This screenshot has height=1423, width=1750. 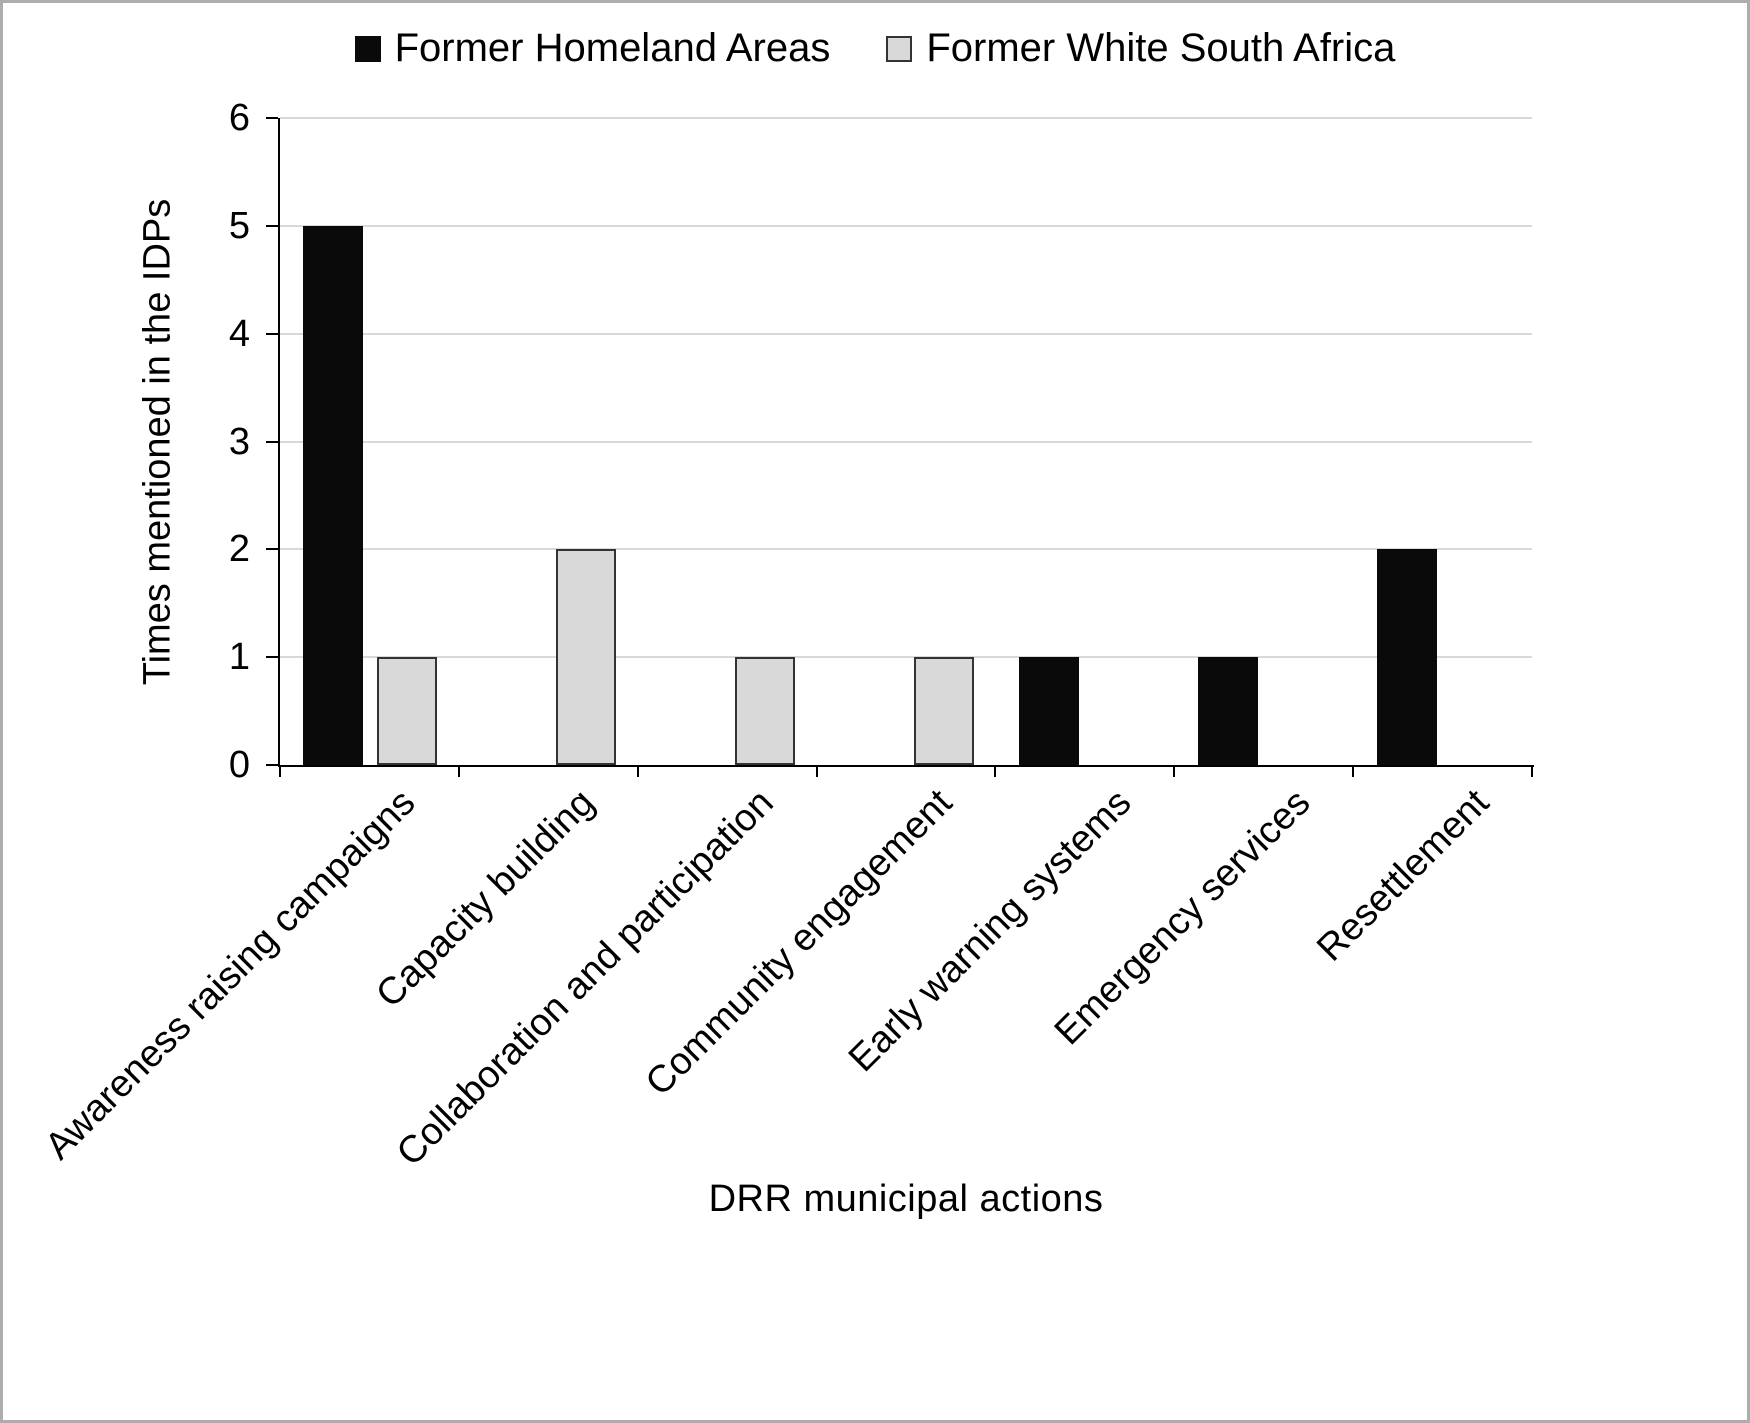 What do you see at coordinates (1048, 711) in the screenshot?
I see `bar-former-homeland-areas-early-warning-systems` at bounding box center [1048, 711].